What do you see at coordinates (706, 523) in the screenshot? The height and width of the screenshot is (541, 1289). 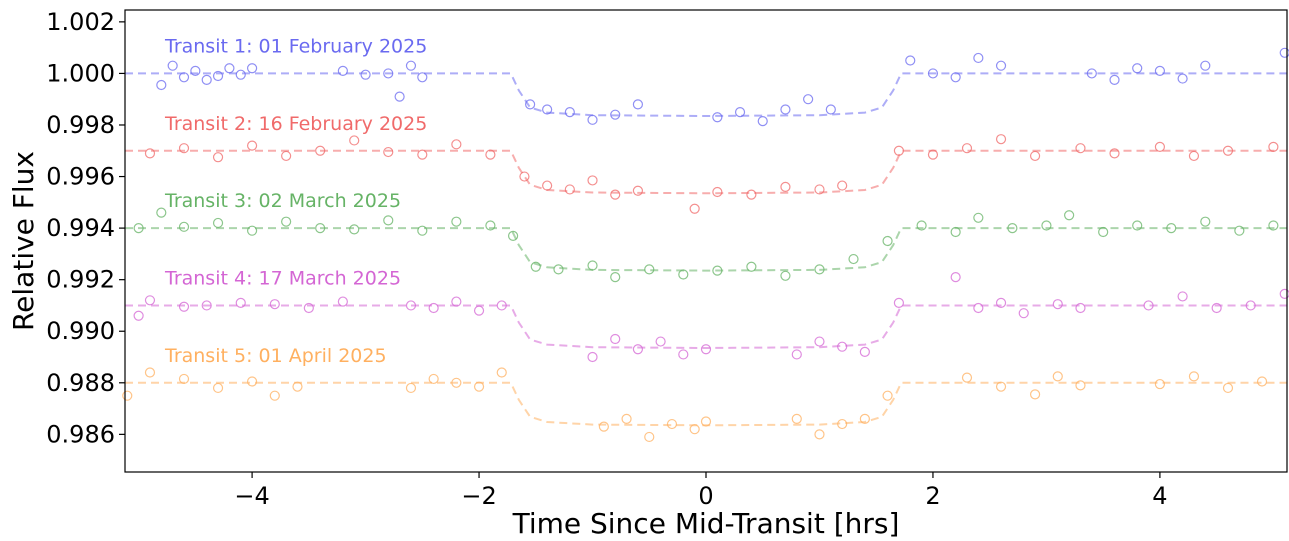 I see `x-axis-label: Time Since Mid-Transit [hrs]` at bounding box center [706, 523].